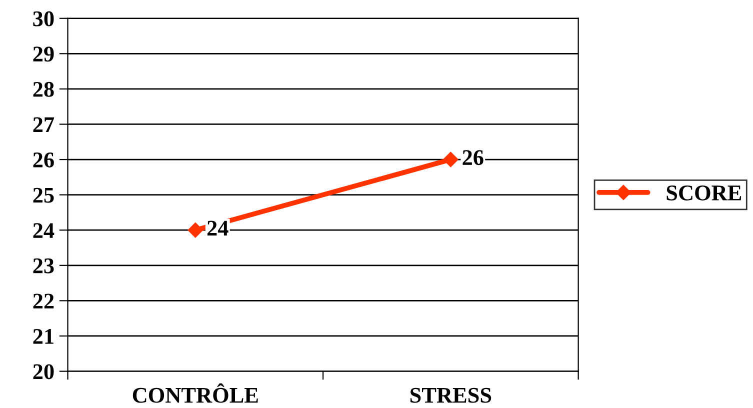 This screenshot has width=753, height=408. I want to click on y-tick-label: 20, so click(43, 372).